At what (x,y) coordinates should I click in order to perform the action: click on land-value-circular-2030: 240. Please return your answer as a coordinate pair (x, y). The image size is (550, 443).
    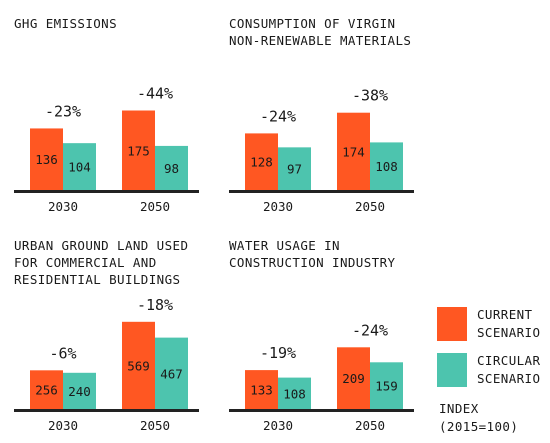
    Looking at the image, I should click on (79, 391).